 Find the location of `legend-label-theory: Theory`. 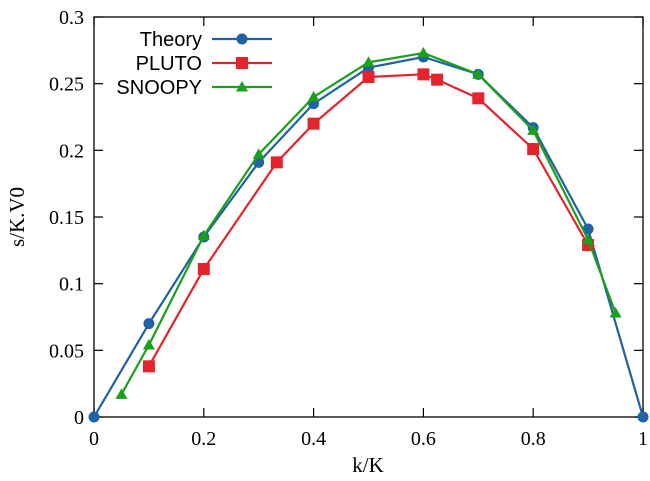

legend-label-theory: Theory is located at coordinates (171, 40).